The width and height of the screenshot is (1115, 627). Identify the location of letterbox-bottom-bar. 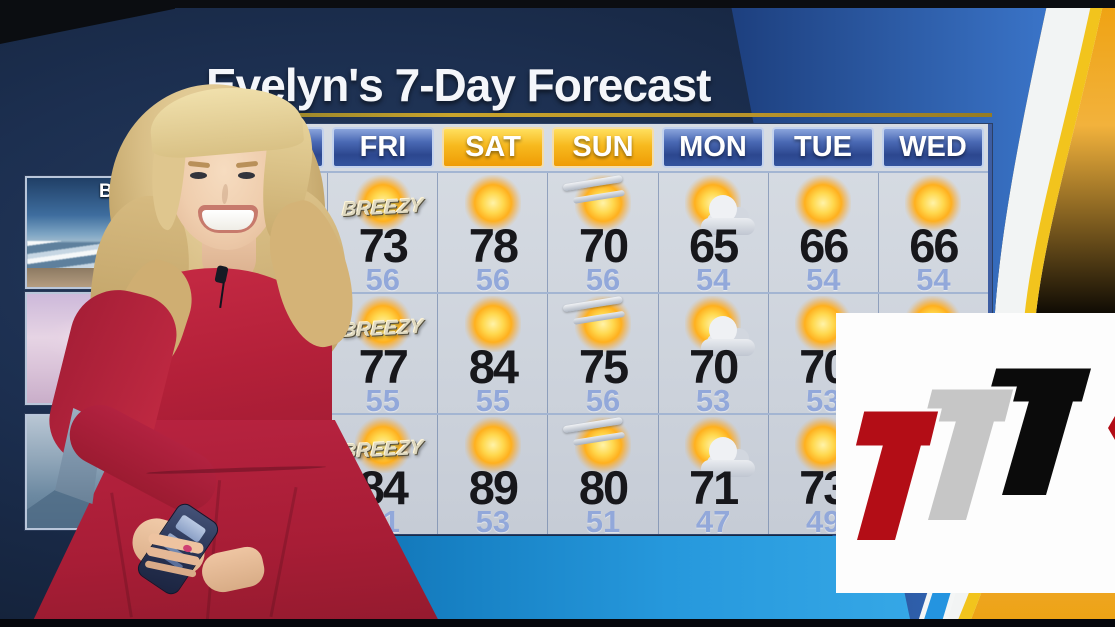
(557, 623).